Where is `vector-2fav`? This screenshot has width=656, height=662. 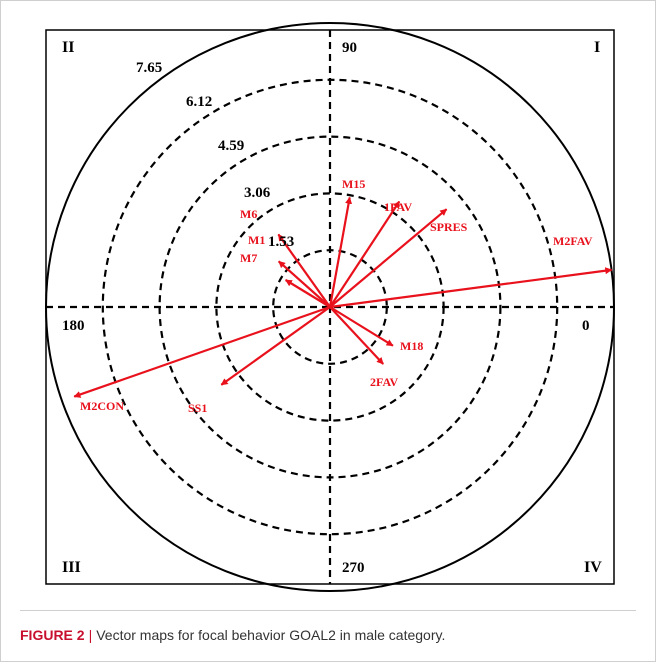 vector-2fav is located at coordinates (357, 335).